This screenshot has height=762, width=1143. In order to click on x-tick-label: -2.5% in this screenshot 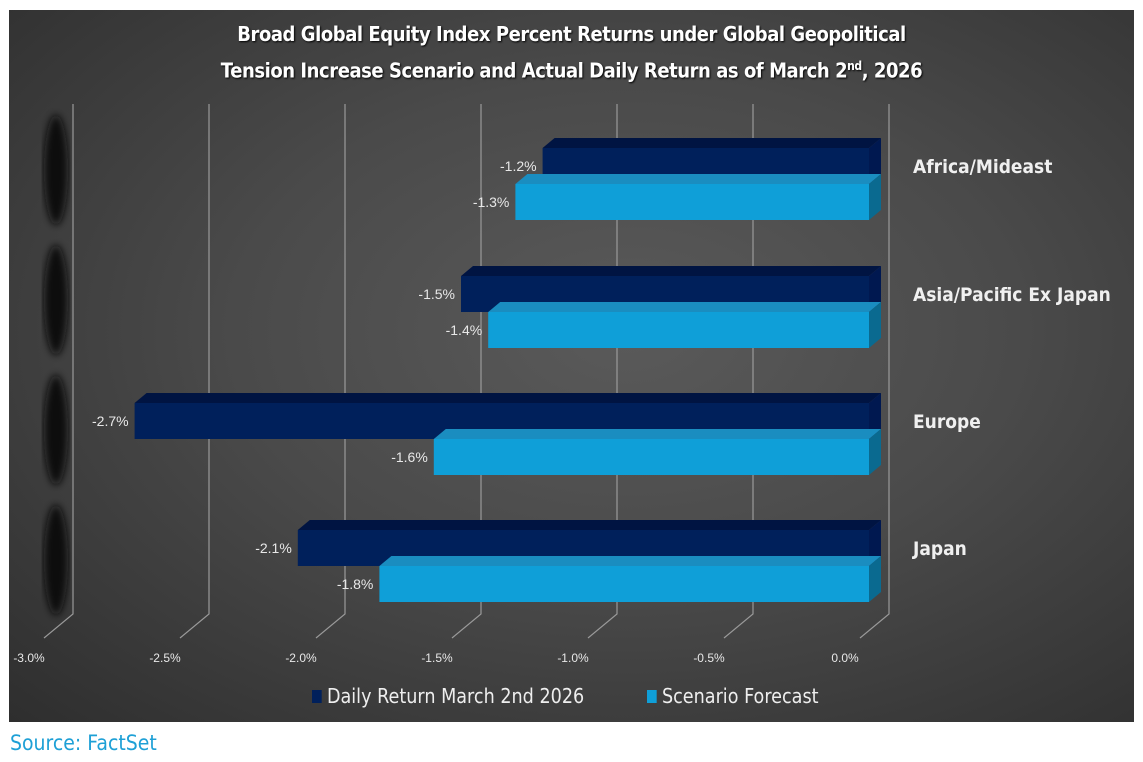, I will do `click(165, 658)`.